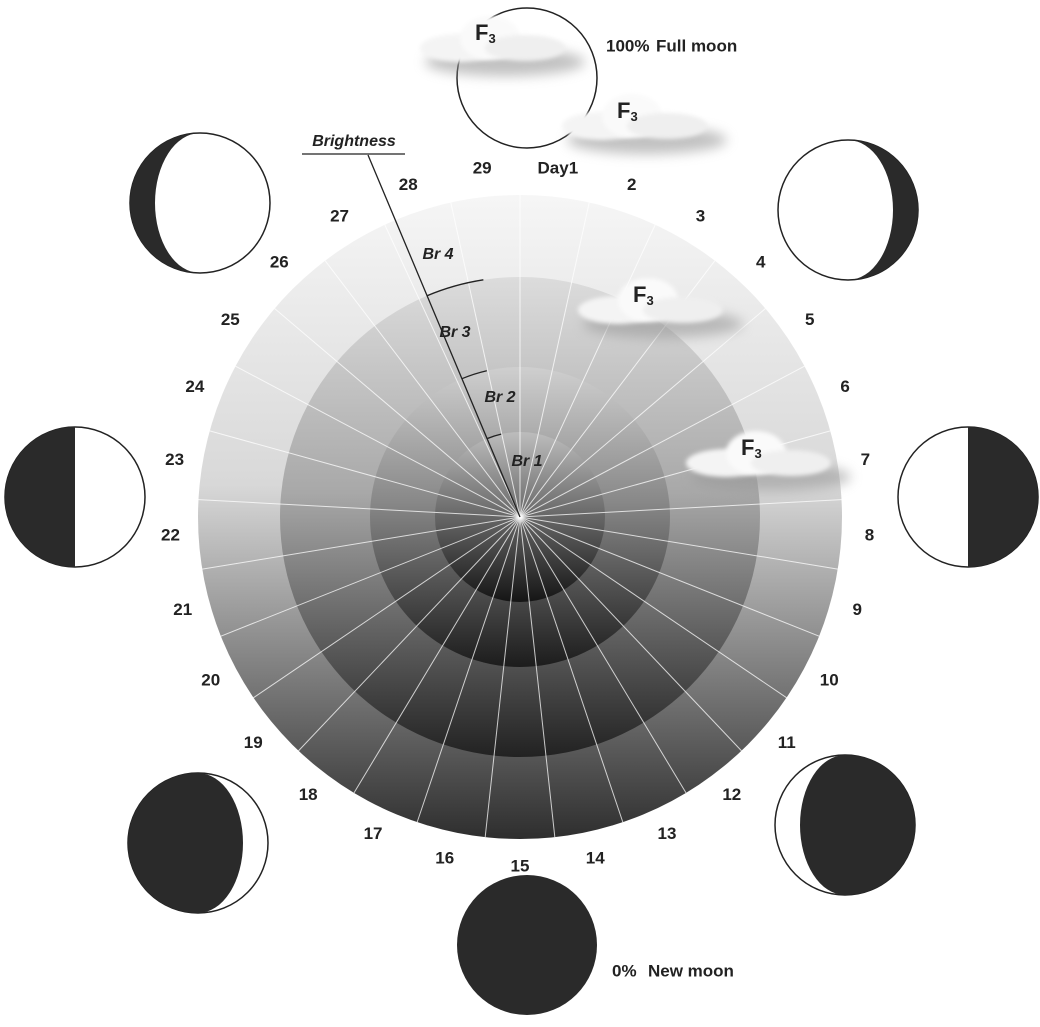  What do you see at coordinates (339, 216) in the screenshot?
I see `day-label: 27` at bounding box center [339, 216].